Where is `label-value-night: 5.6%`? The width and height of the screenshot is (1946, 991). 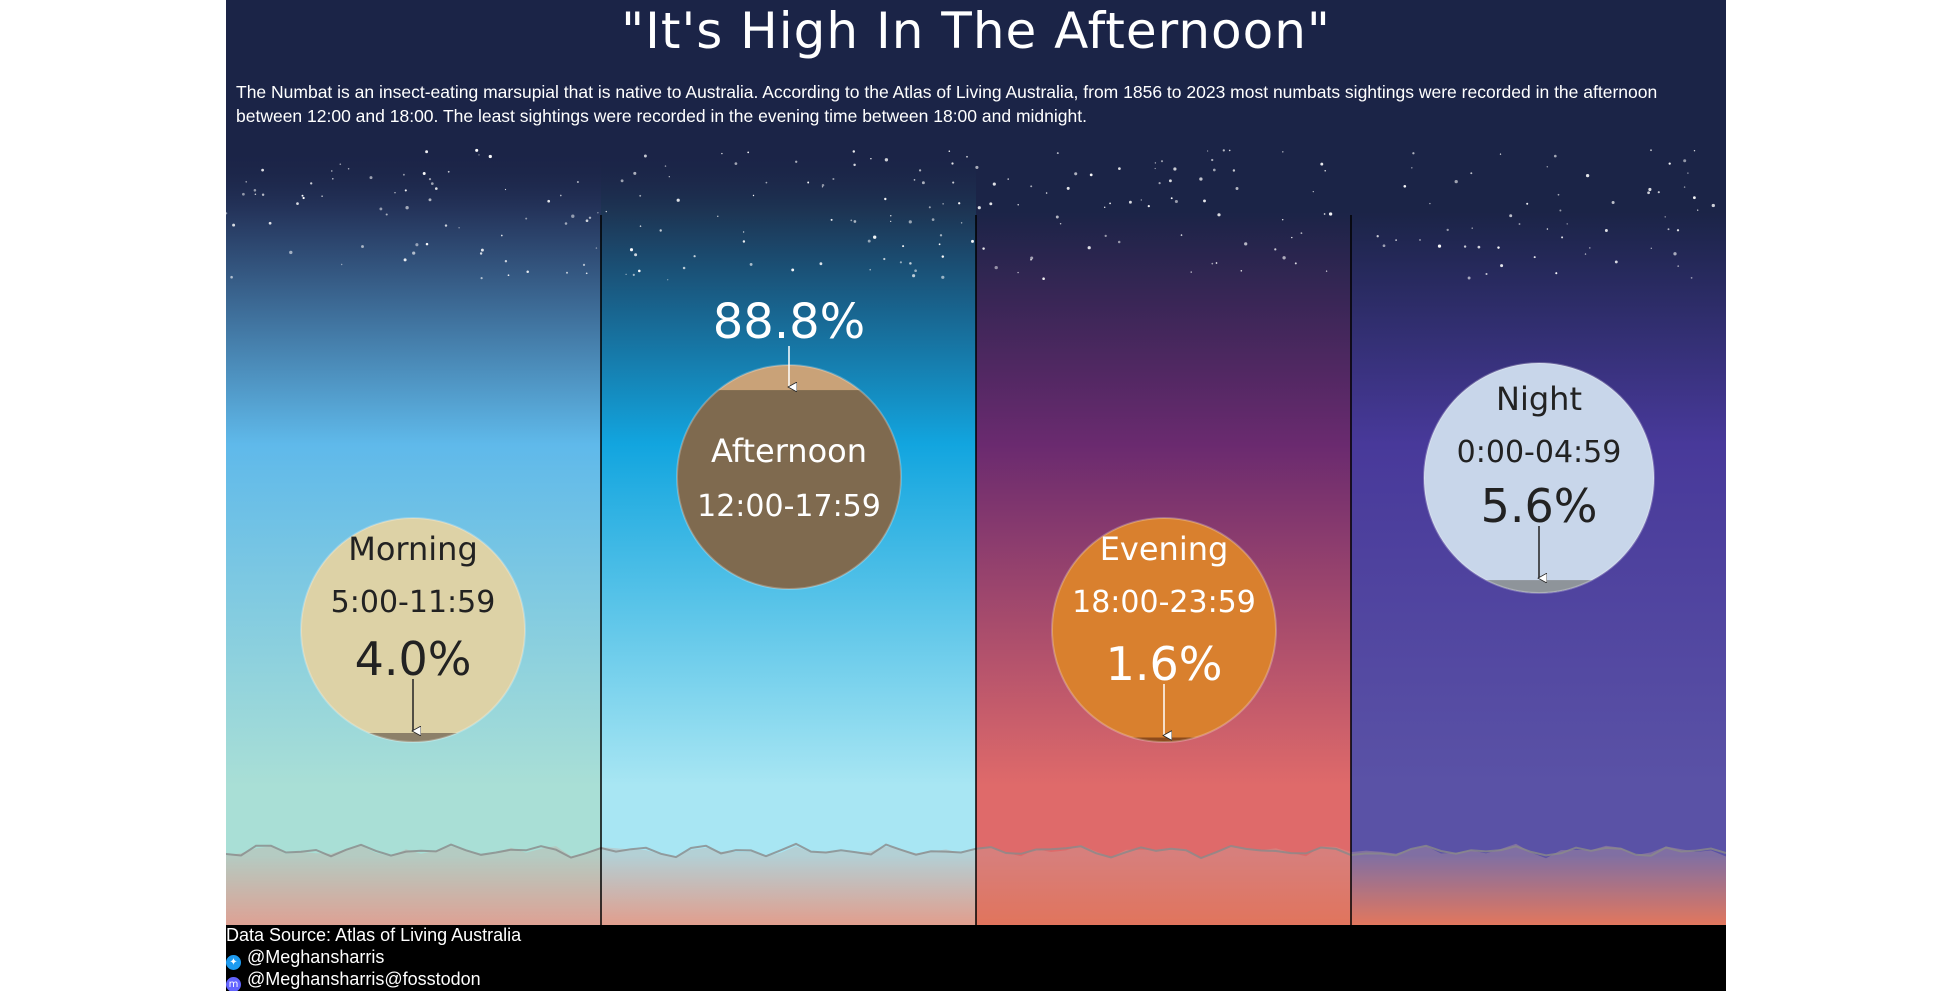
label-value-night: 5.6% is located at coordinates (1539, 506).